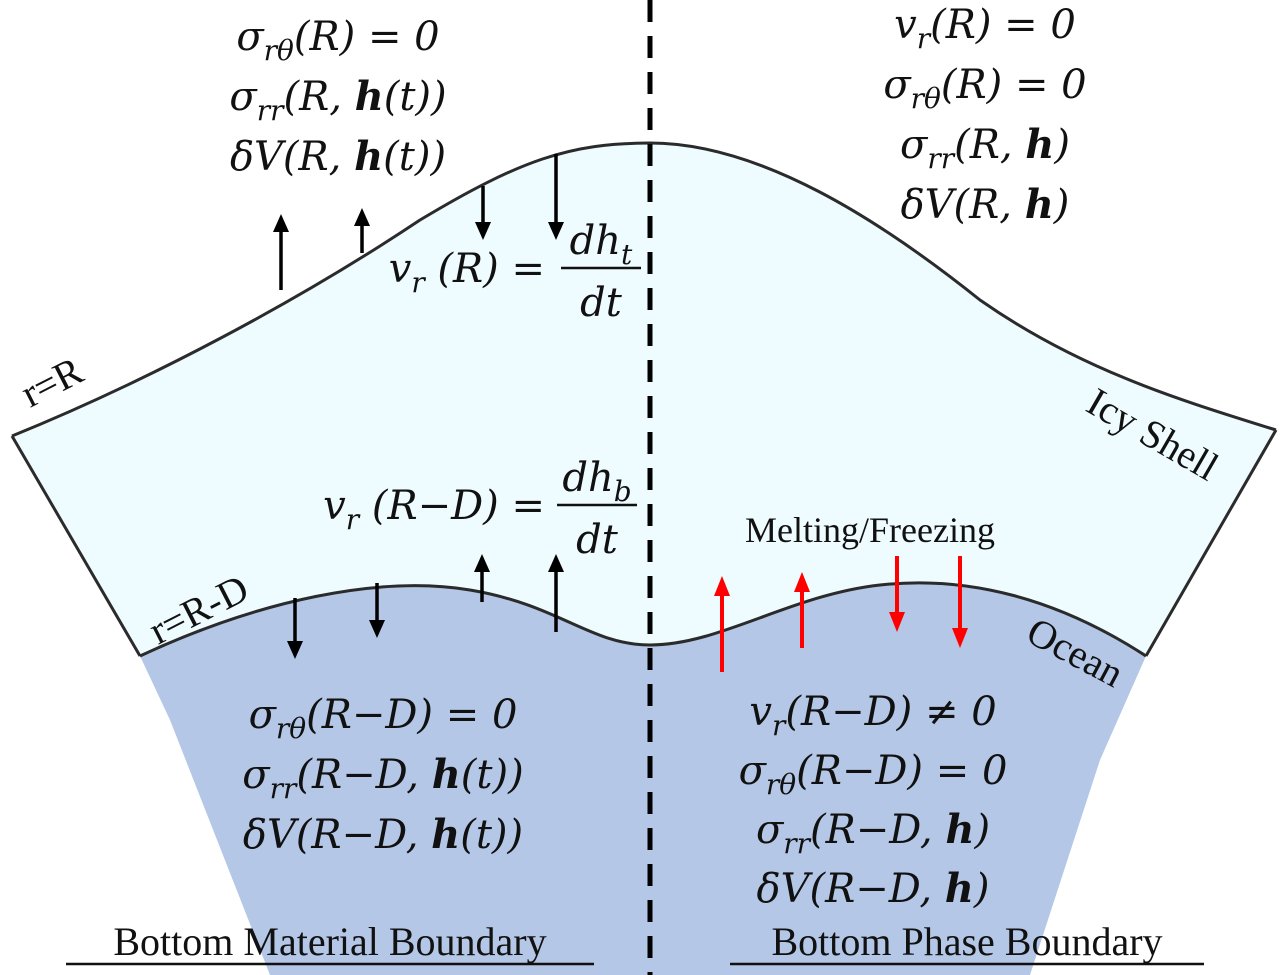 The width and height of the screenshot is (1288, 975). What do you see at coordinates (985, 148) in the screenshot?
I see `right-top-equation-2: σrr(R, h)` at bounding box center [985, 148].